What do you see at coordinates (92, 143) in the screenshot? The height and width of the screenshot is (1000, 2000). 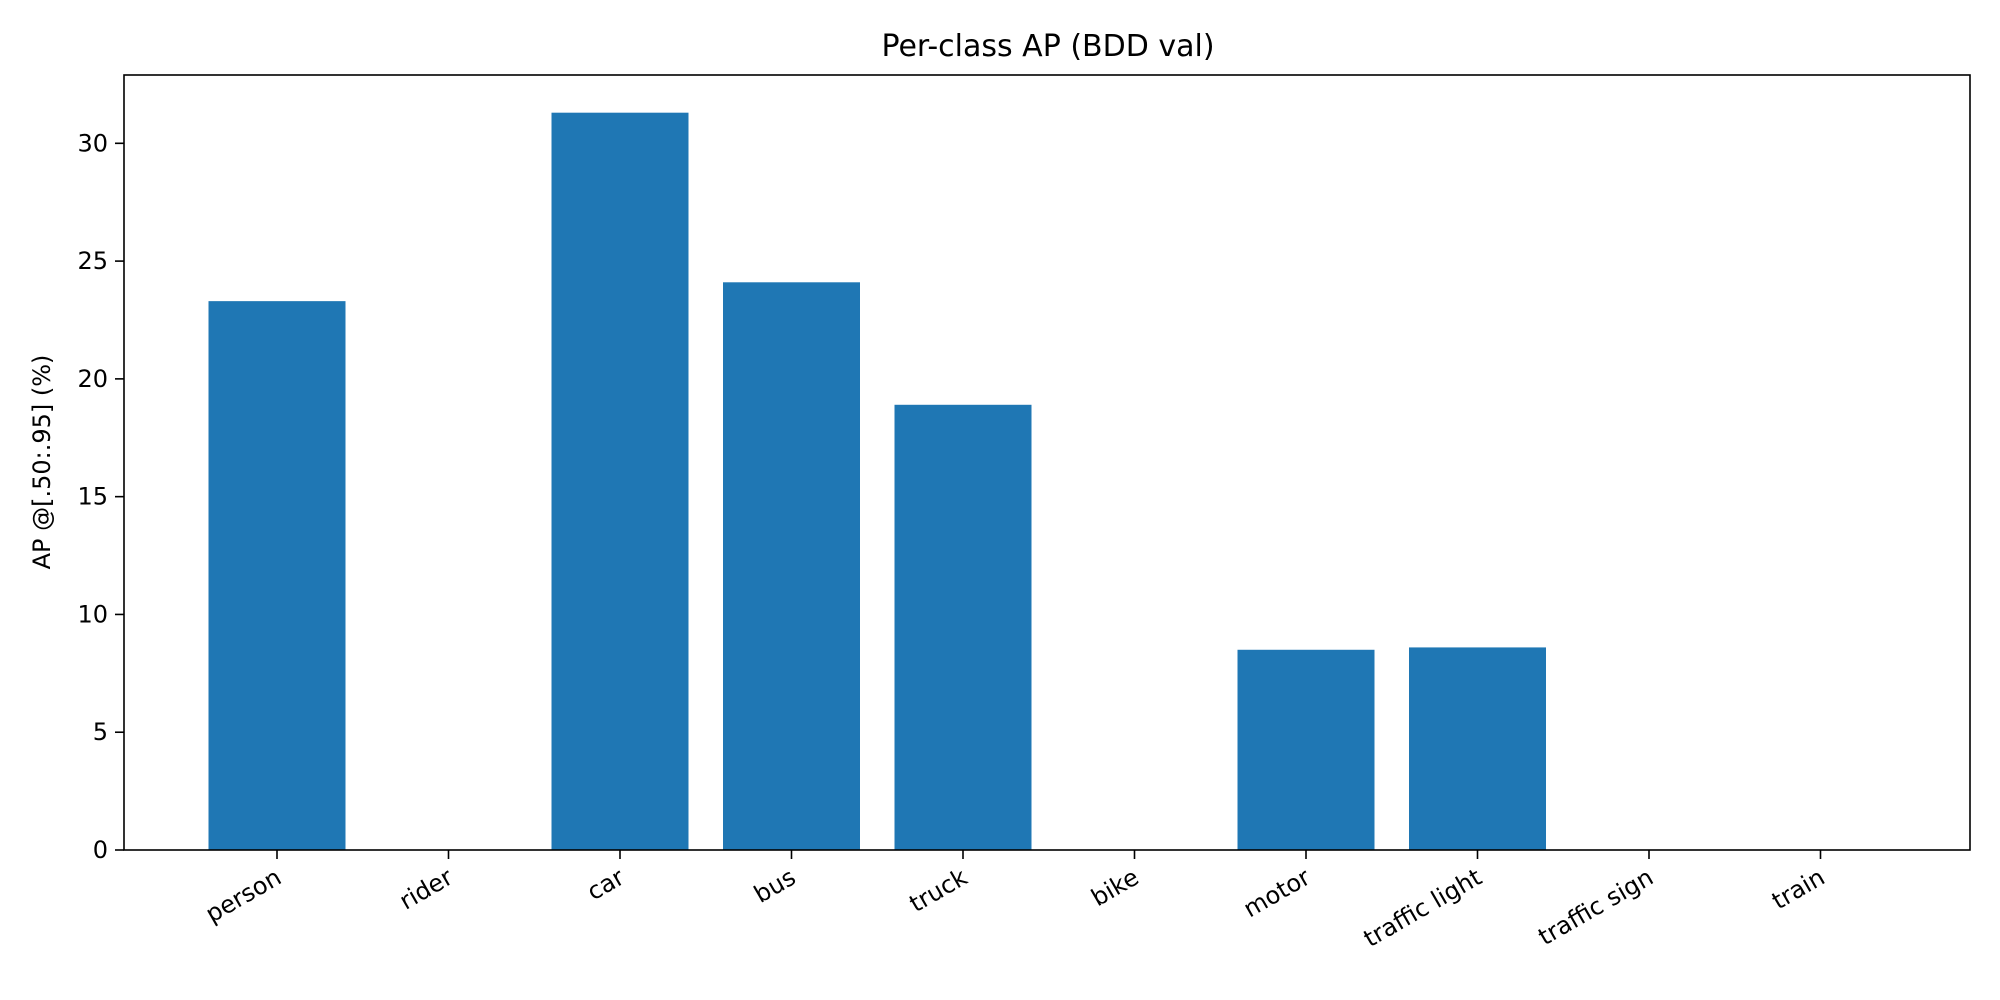 I see `y-tick-label: 30` at bounding box center [92, 143].